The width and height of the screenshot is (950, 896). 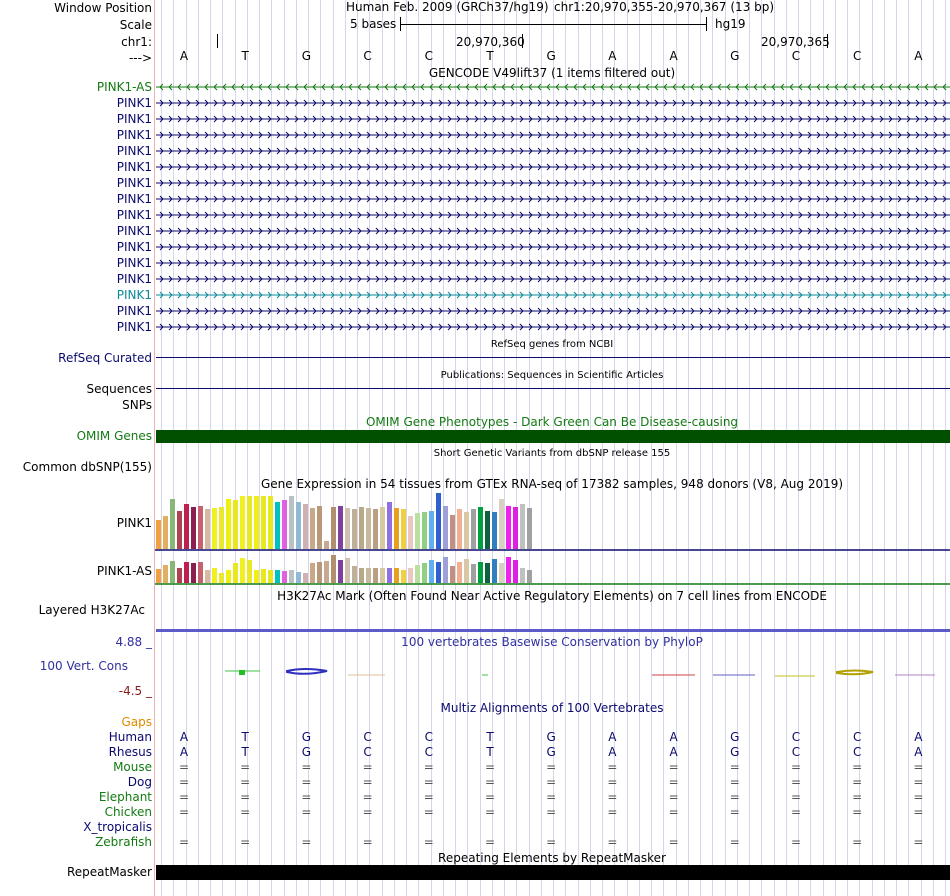 I want to click on multiz-species-label: Rhesus, so click(x=130, y=752).